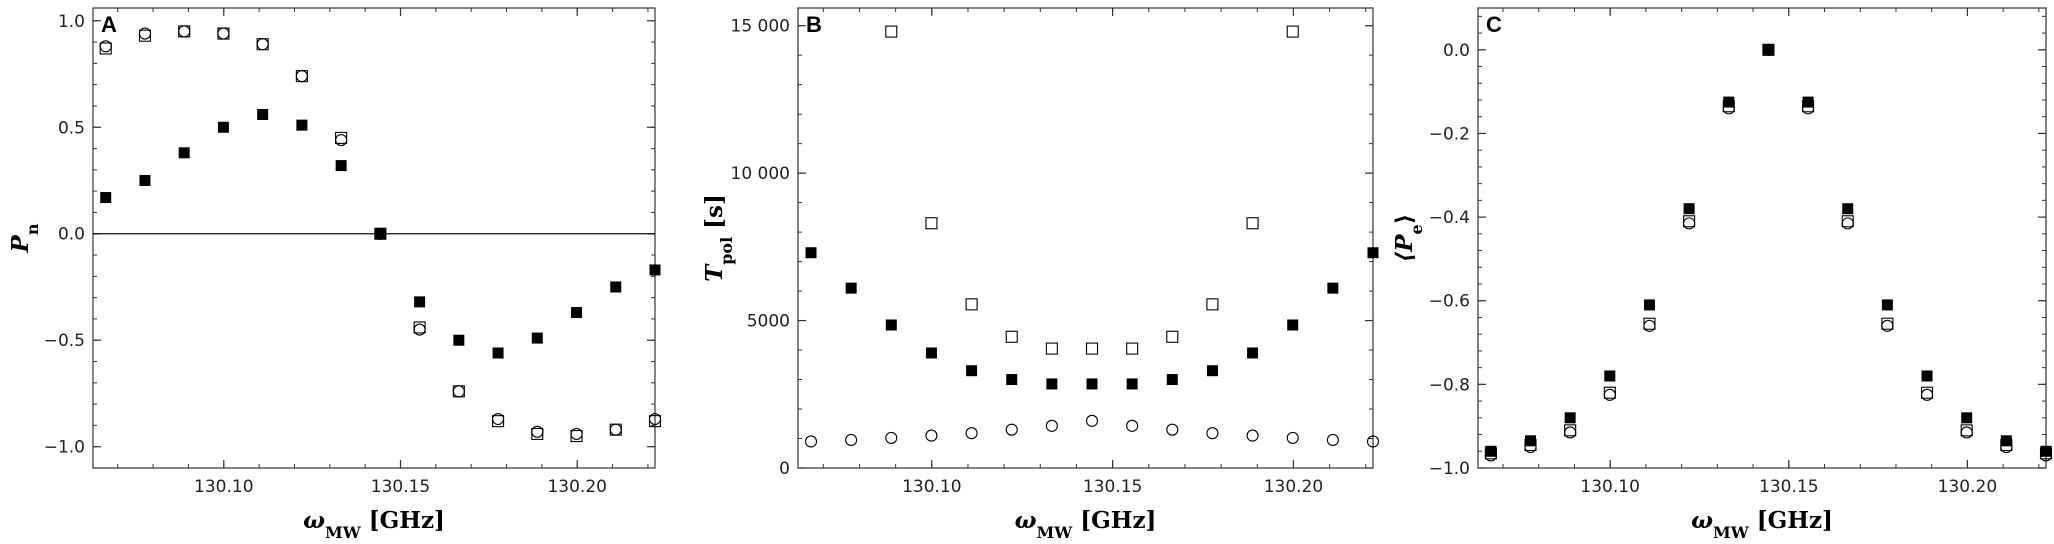 Image resolution: width=2054 pixels, height=544 pixels. I want to click on y-tick-label: −0.2, so click(1449, 134).